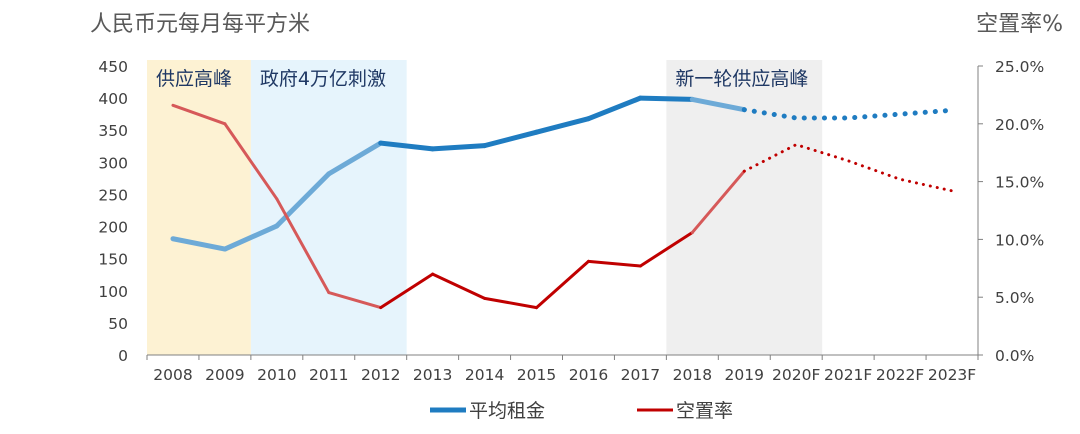  Describe the element at coordinates (113, 131) in the screenshot. I see `y-left-tick-label: 350` at that location.